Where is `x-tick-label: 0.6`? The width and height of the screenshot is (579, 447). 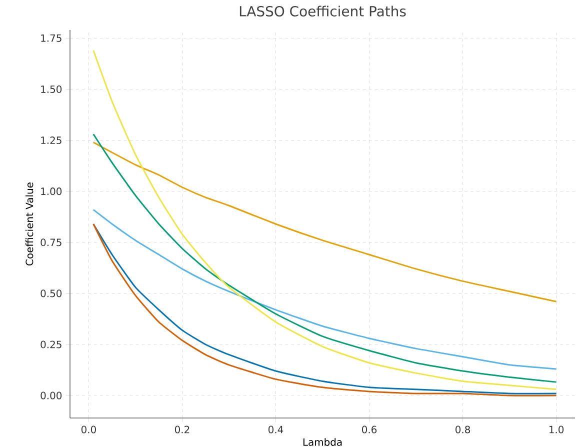
x-tick-label: 0.6 is located at coordinates (369, 430).